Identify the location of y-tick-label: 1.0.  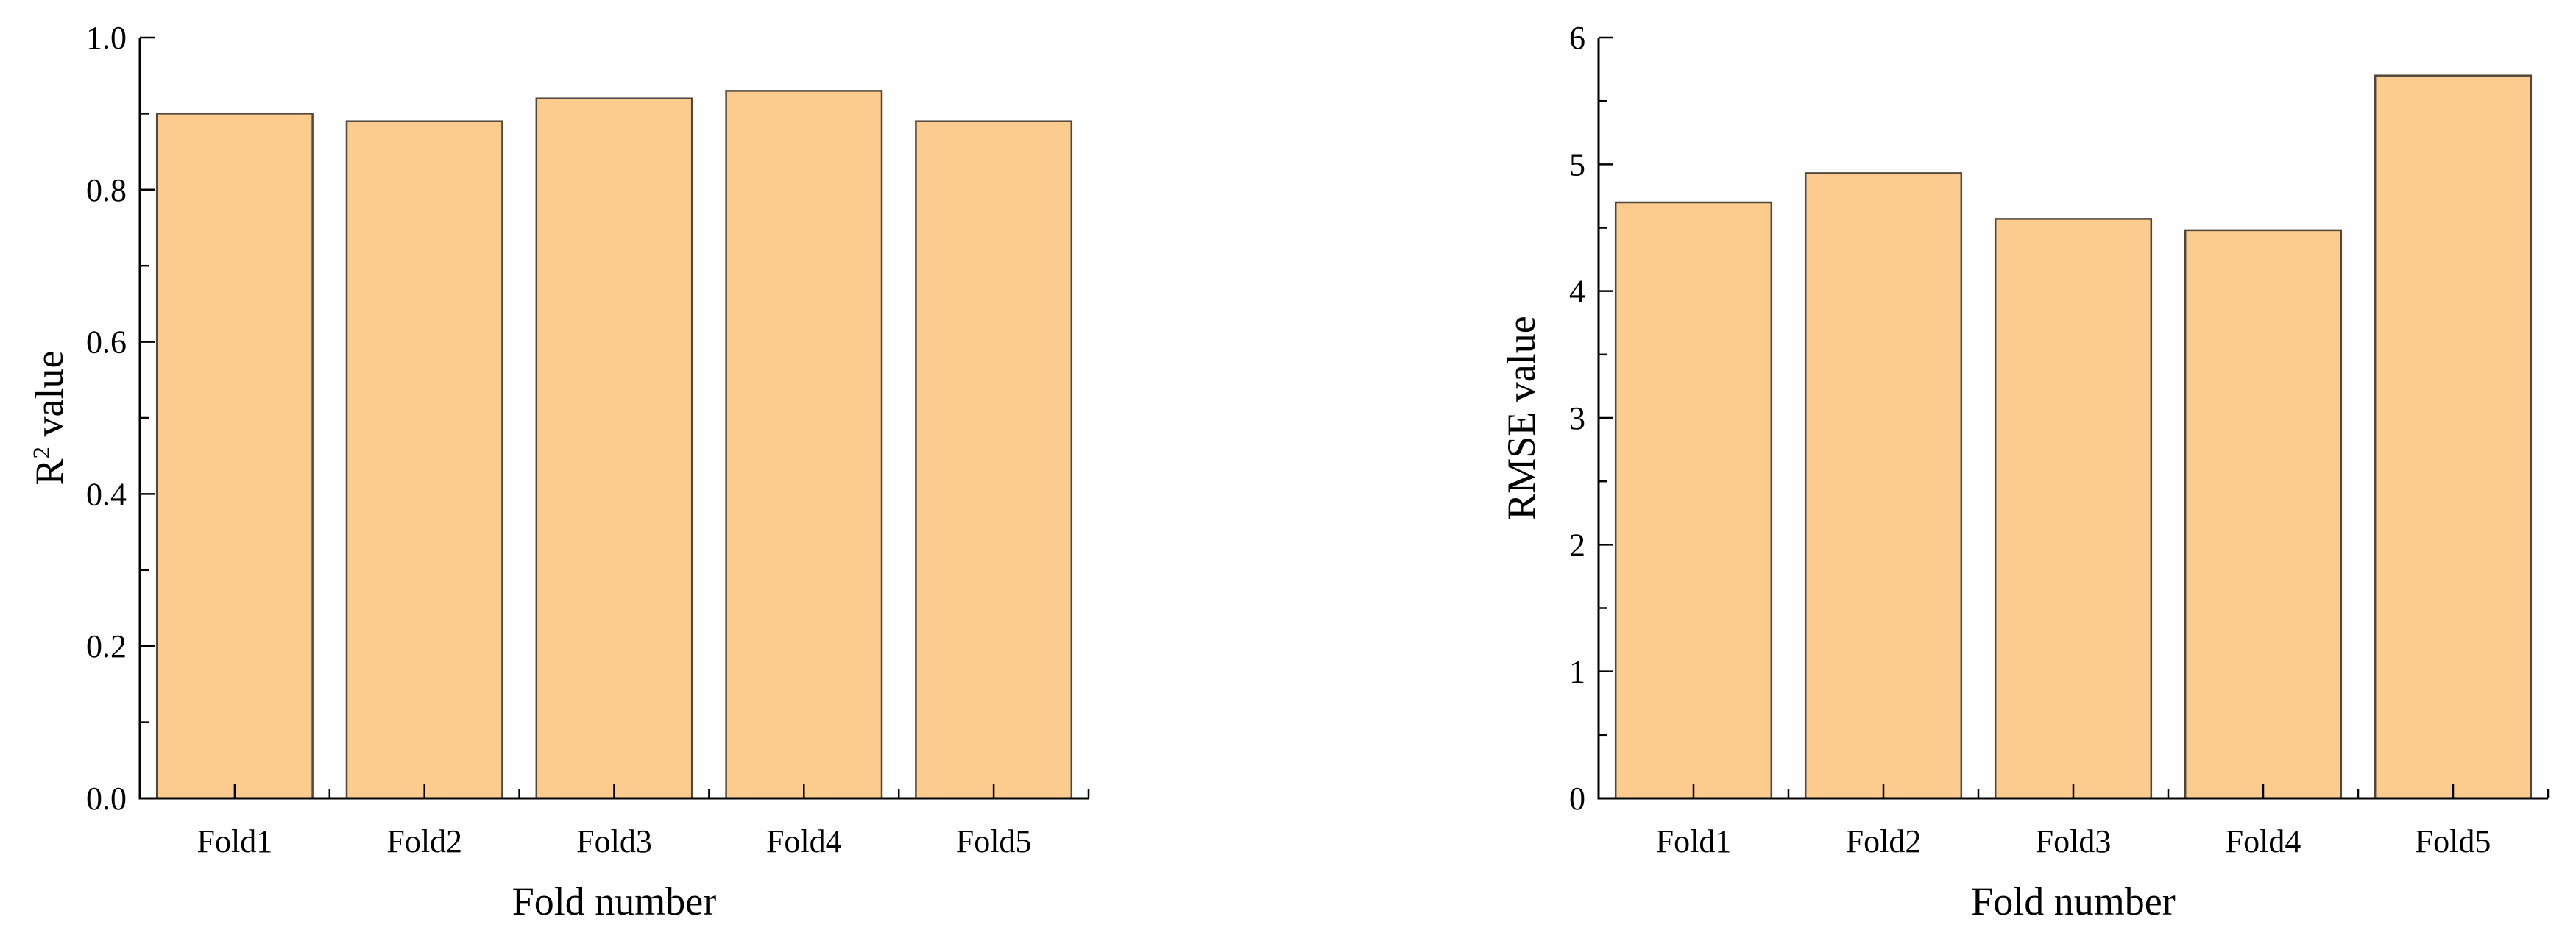
(106, 38).